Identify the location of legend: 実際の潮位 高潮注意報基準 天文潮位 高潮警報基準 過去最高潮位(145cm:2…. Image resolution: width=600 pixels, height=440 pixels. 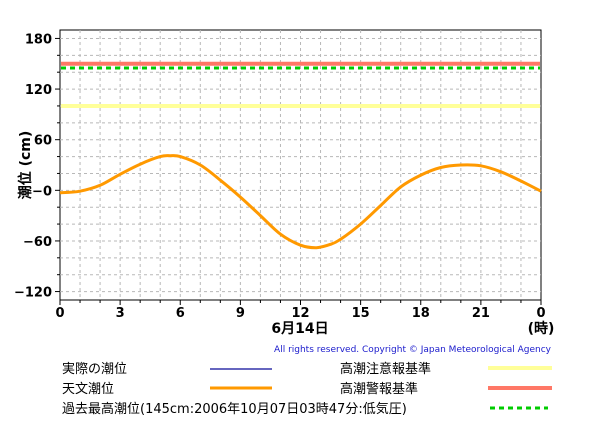
(307, 389).